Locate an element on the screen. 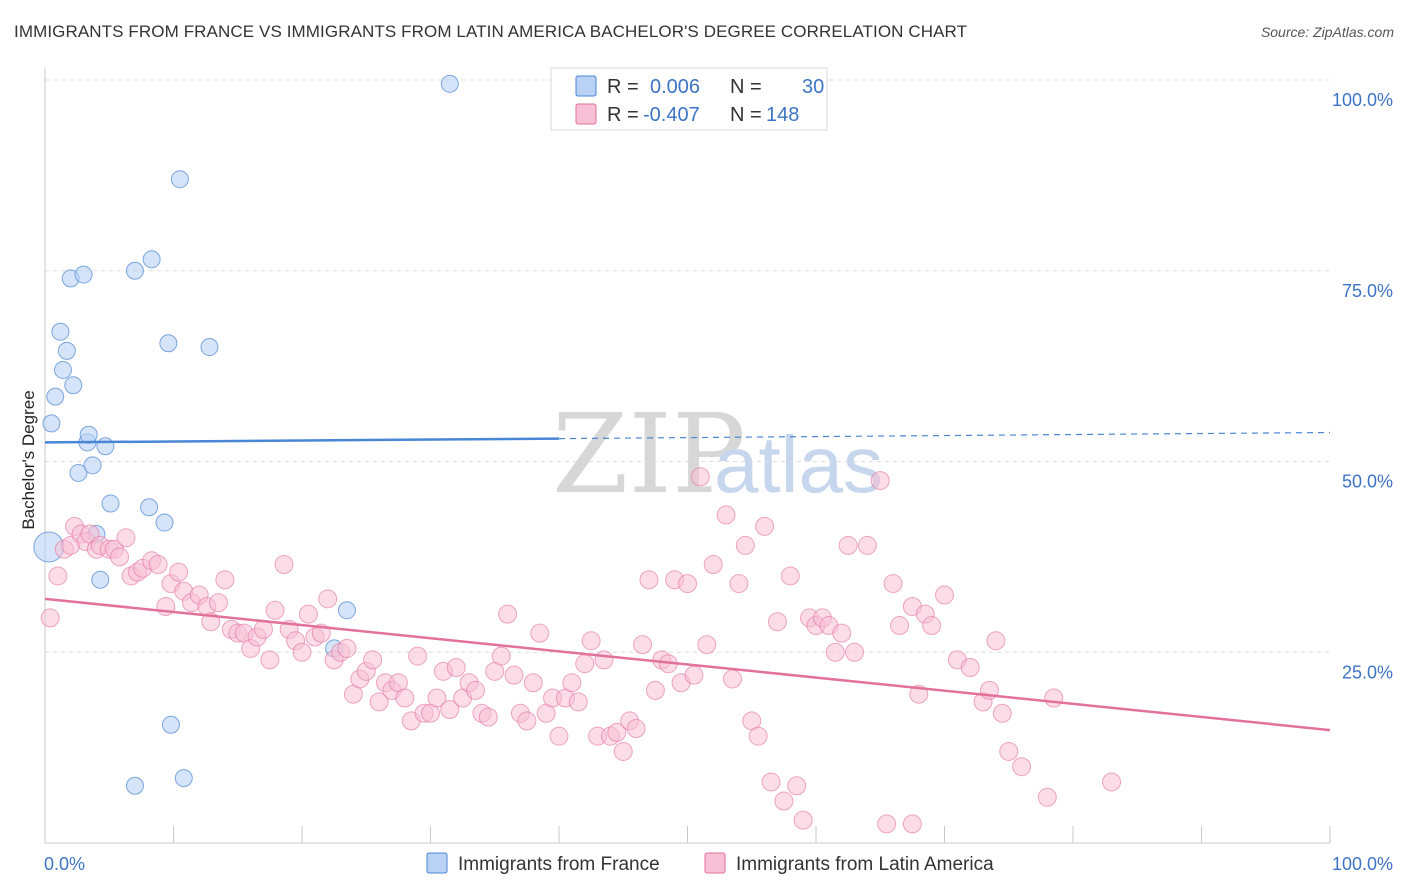 The image size is (1406, 892). france-trend-line-extrapolated is located at coordinates (944, 435).